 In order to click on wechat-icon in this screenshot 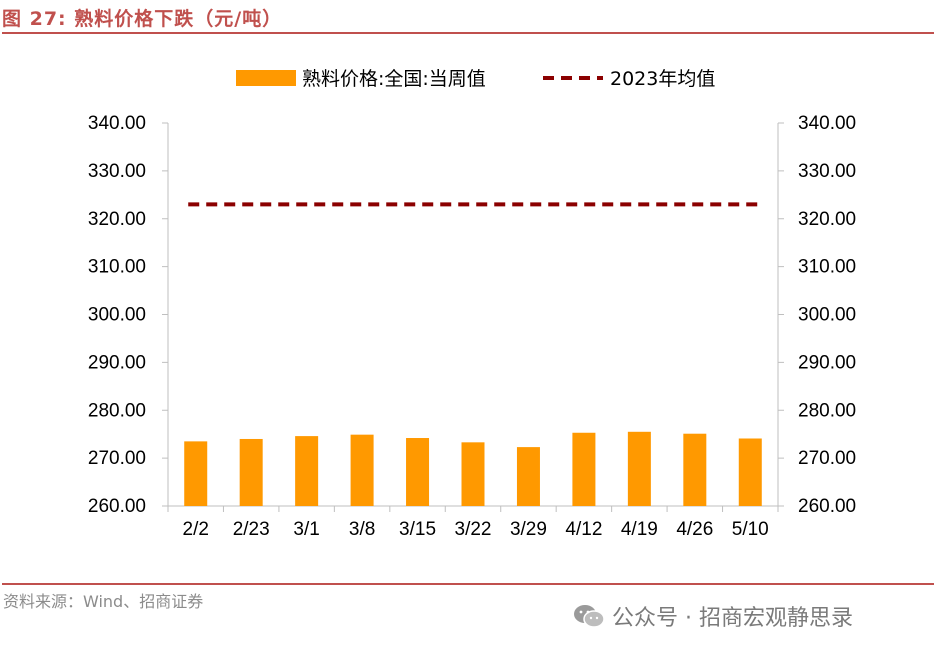, I will do `click(589, 616)`.